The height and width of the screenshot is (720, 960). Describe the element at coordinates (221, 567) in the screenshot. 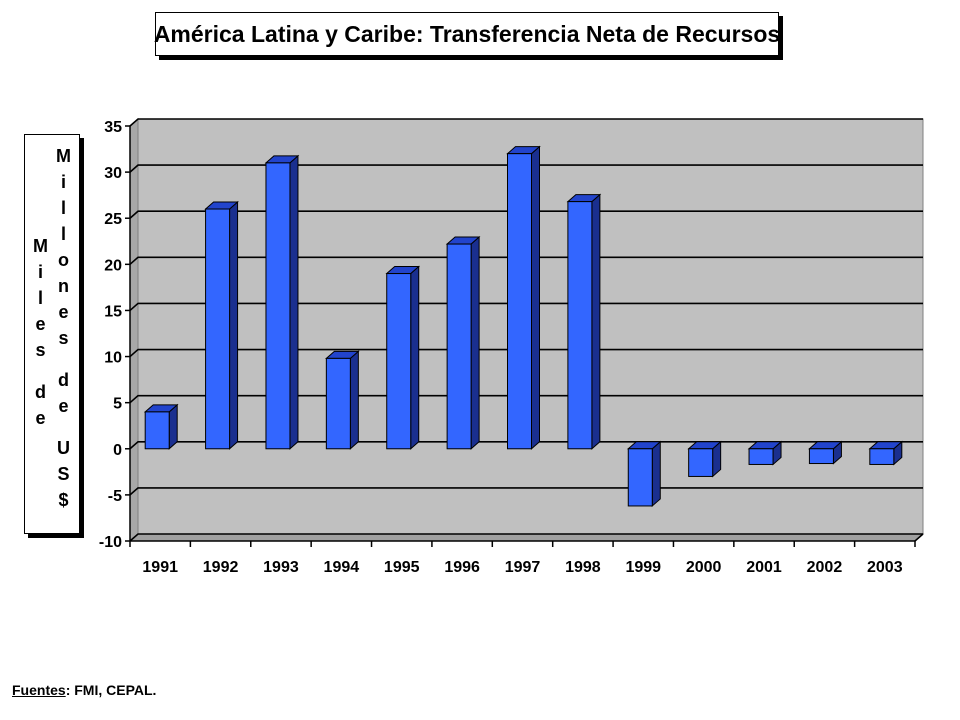

I see `x-tick-label: 1992` at that location.